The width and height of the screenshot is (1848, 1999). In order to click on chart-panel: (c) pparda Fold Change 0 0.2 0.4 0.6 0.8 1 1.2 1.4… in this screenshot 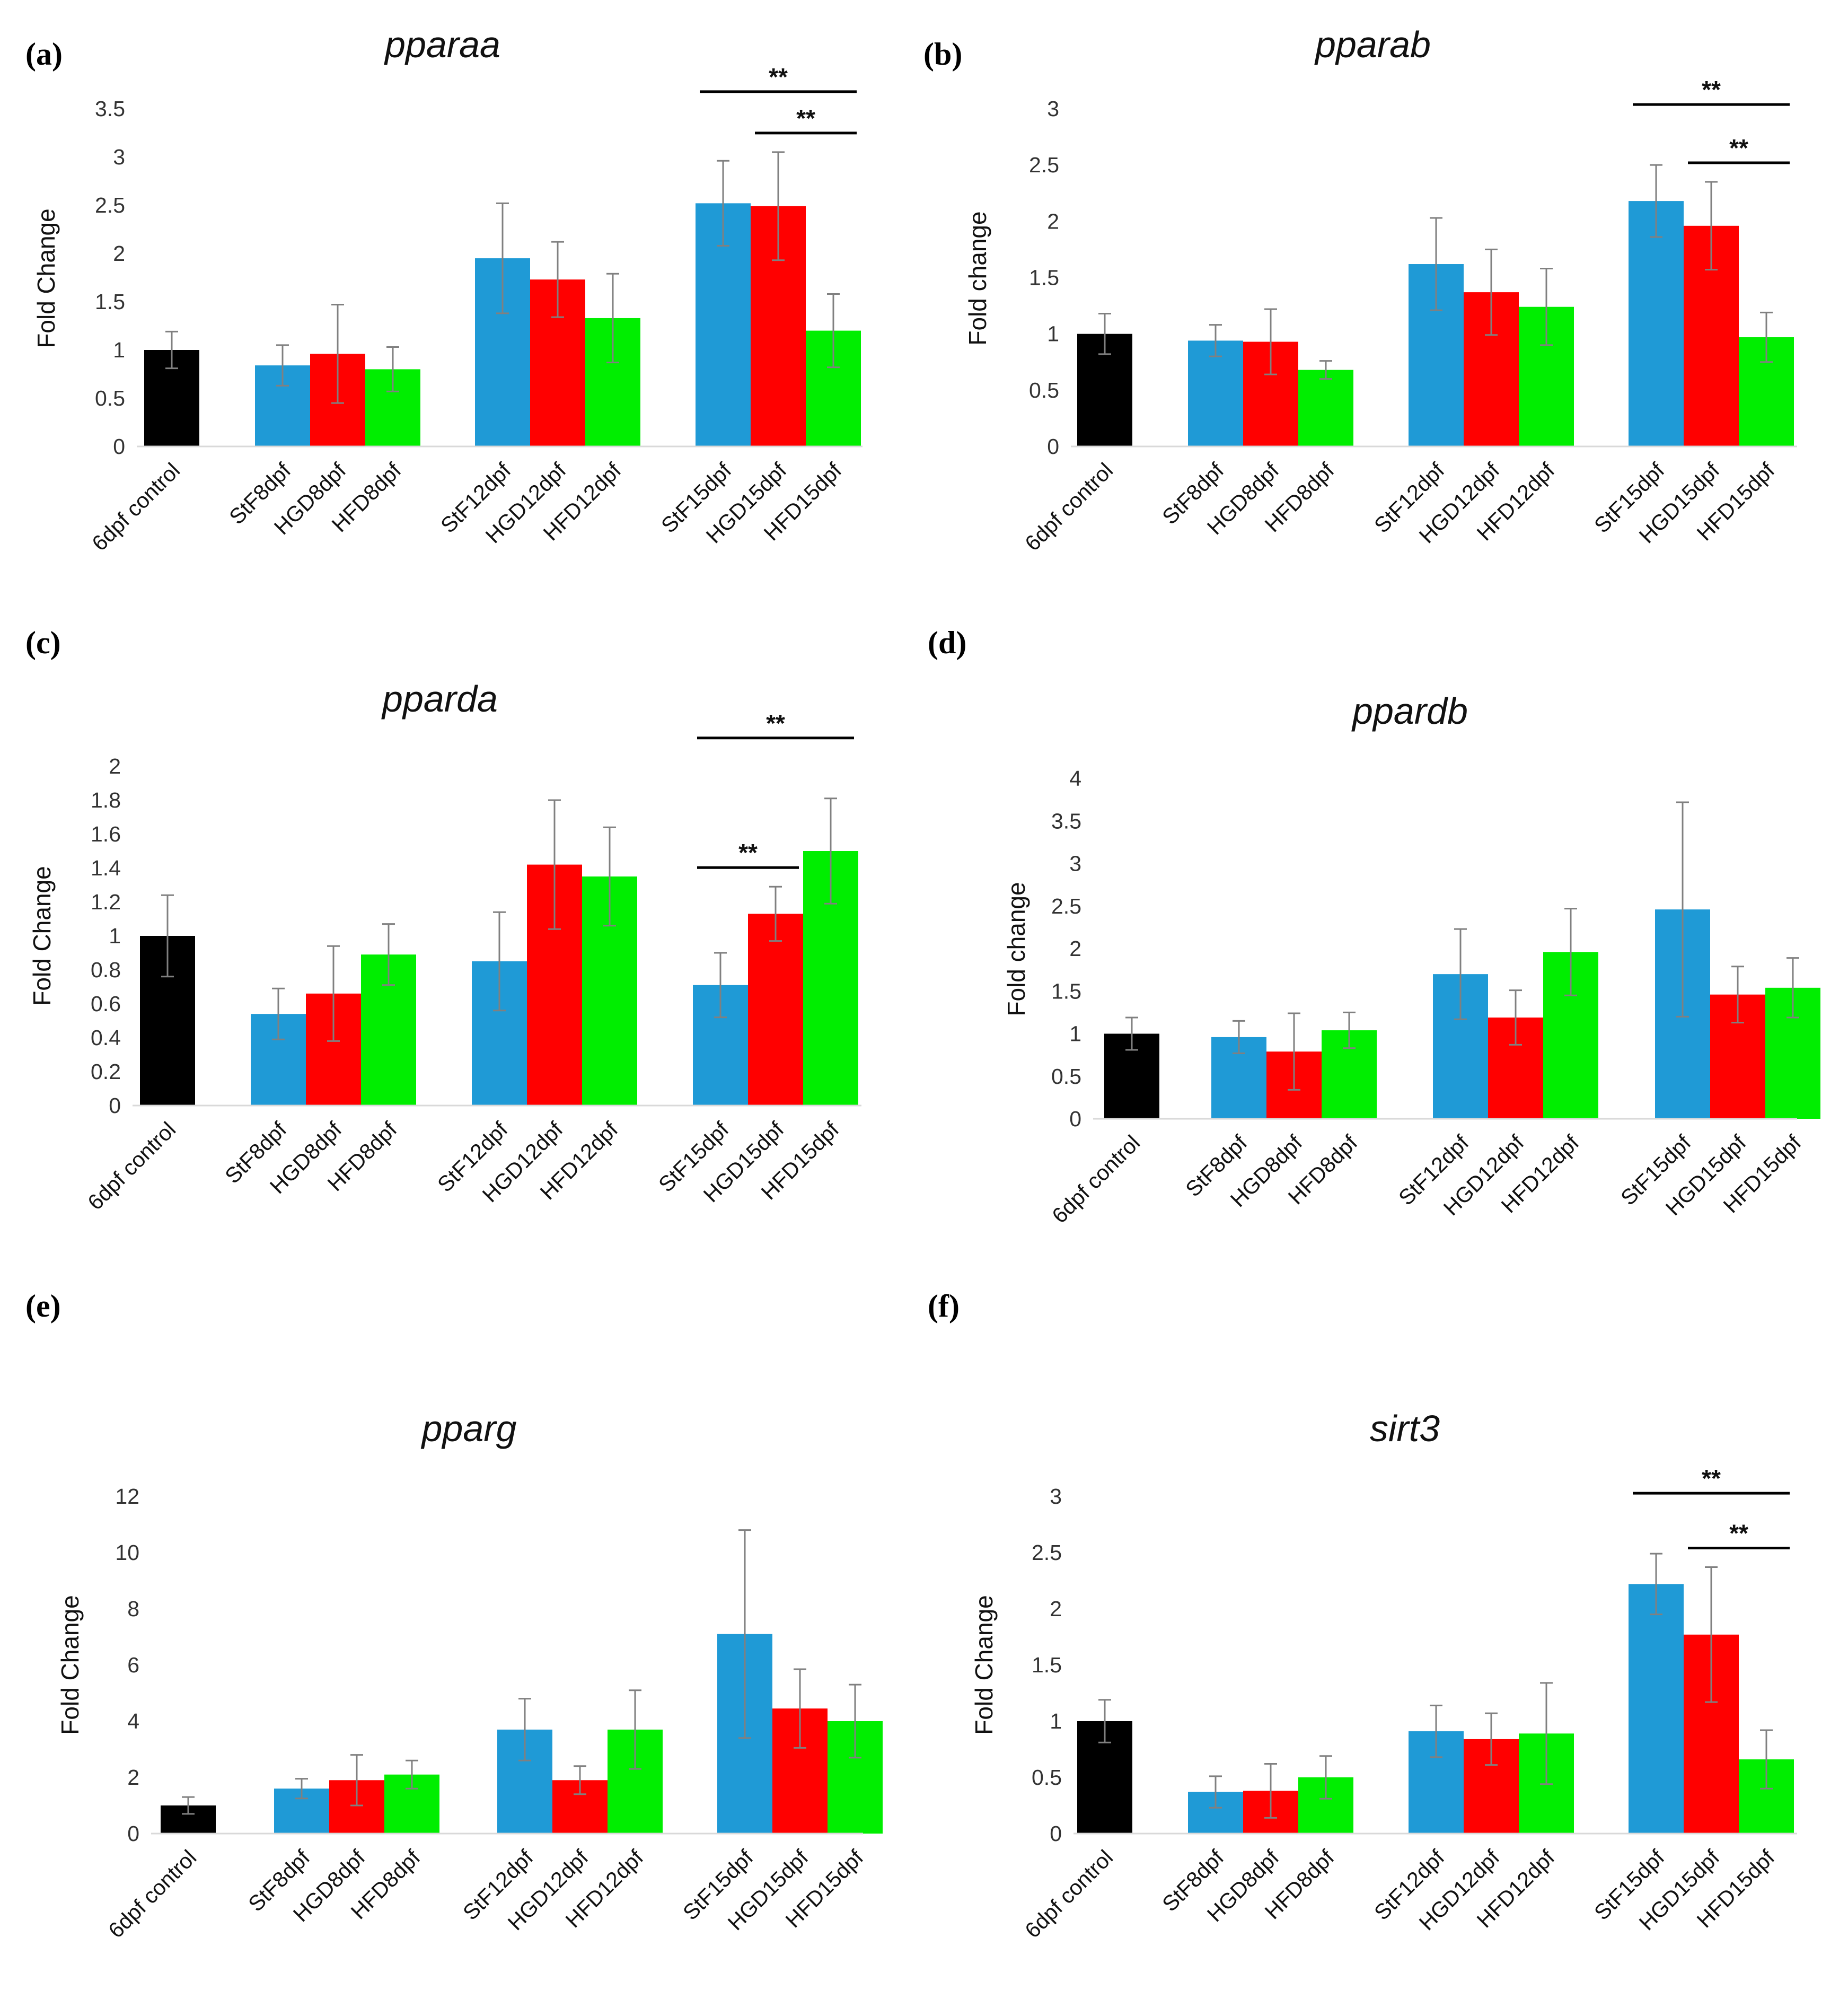, I will do `click(443, 920)`.